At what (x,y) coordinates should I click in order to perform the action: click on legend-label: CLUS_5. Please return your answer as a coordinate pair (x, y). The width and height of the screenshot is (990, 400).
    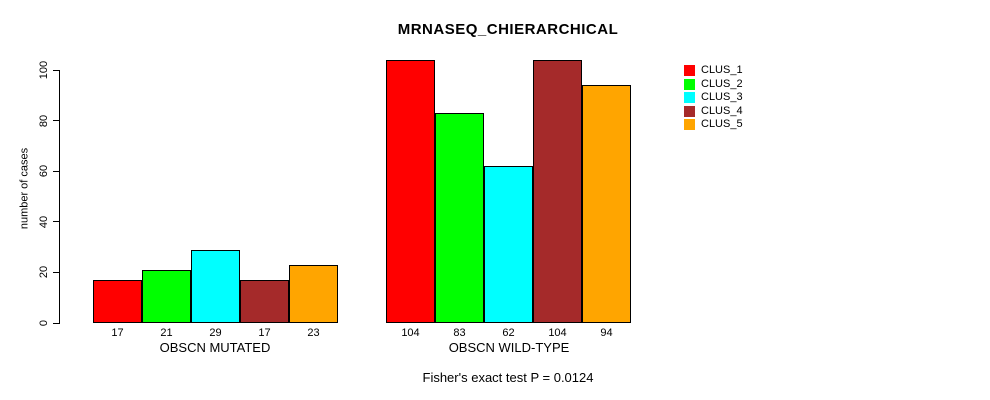
    Looking at the image, I should click on (722, 124).